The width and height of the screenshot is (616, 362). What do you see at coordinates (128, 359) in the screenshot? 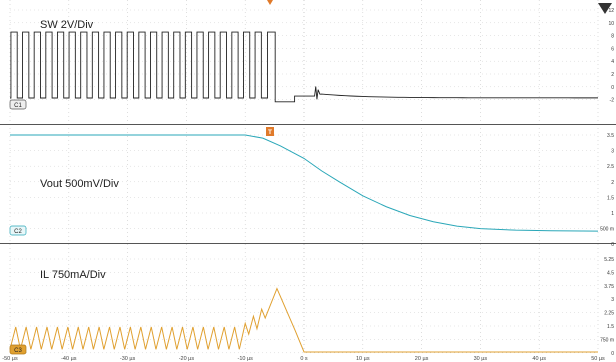
I see `x-tick-label: -30 µs` at bounding box center [128, 359].